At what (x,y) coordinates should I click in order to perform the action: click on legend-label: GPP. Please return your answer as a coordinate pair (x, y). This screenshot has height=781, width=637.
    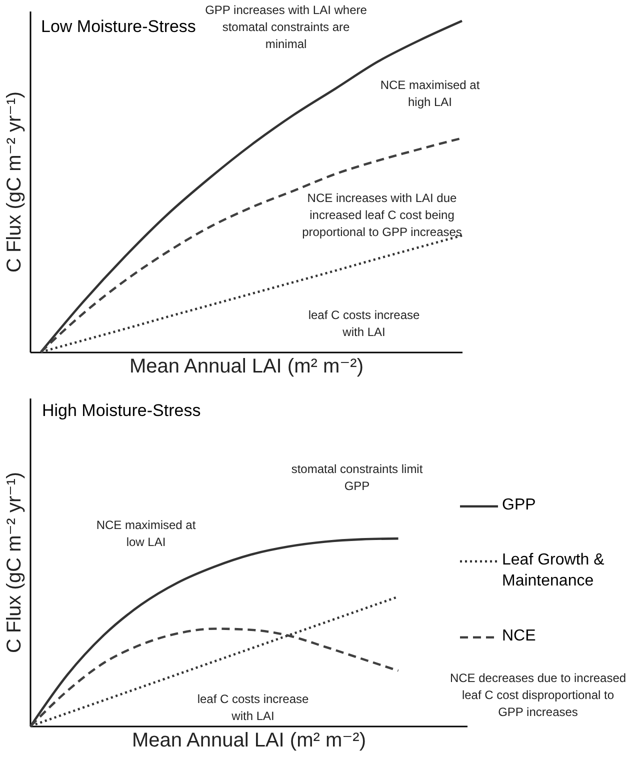
    Looking at the image, I should click on (519, 505).